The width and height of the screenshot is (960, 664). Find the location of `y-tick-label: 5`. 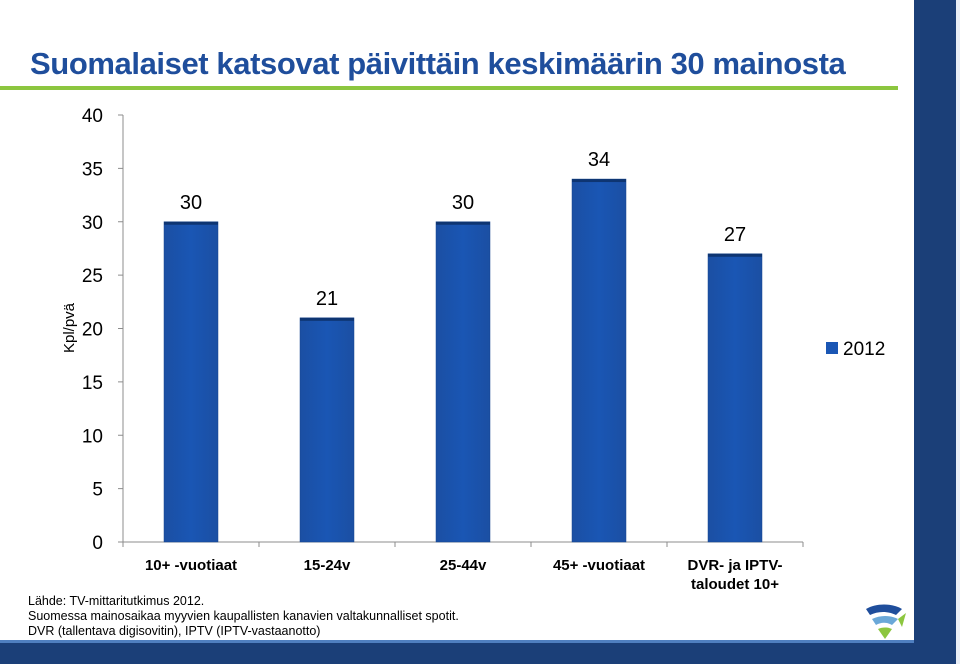

y-tick-label: 5 is located at coordinates (97, 490).